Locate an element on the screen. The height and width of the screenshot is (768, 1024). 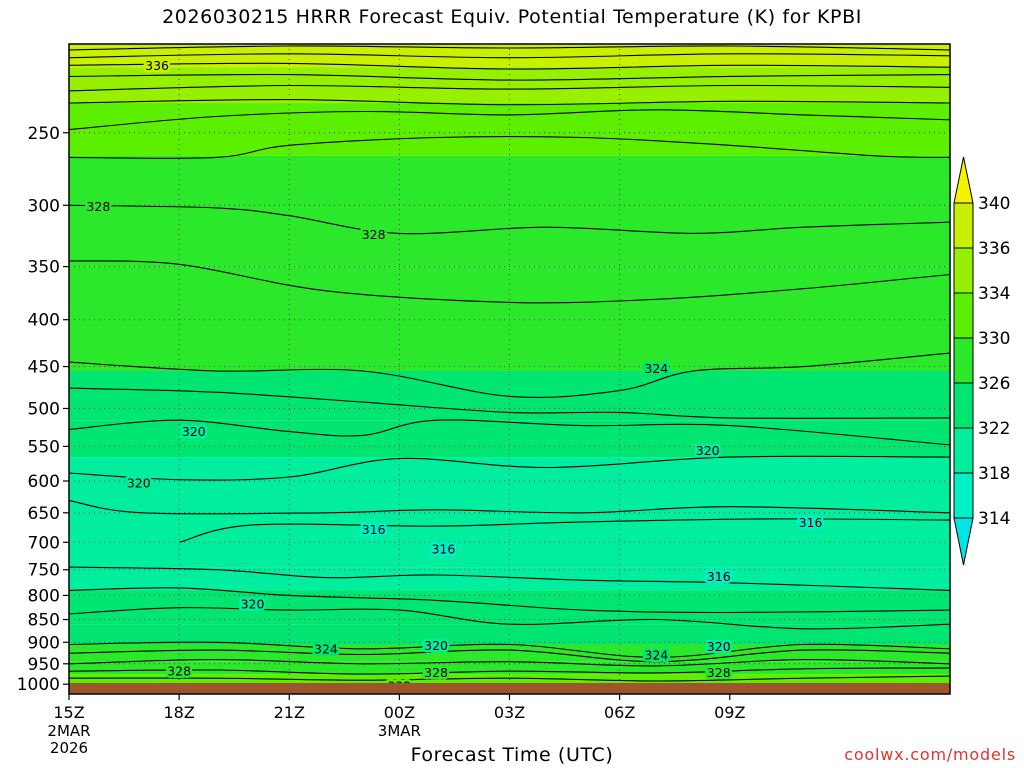
x-tick-label: 03Z is located at coordinates (509, 712).